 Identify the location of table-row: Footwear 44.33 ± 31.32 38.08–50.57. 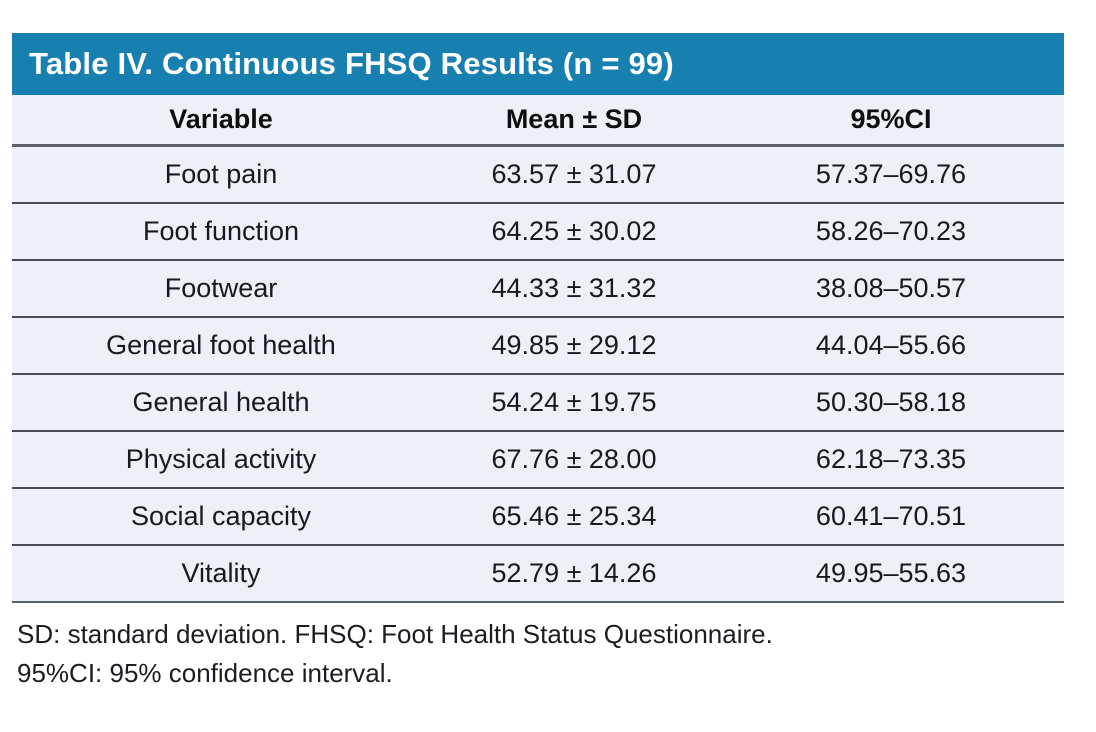
(538, 289).